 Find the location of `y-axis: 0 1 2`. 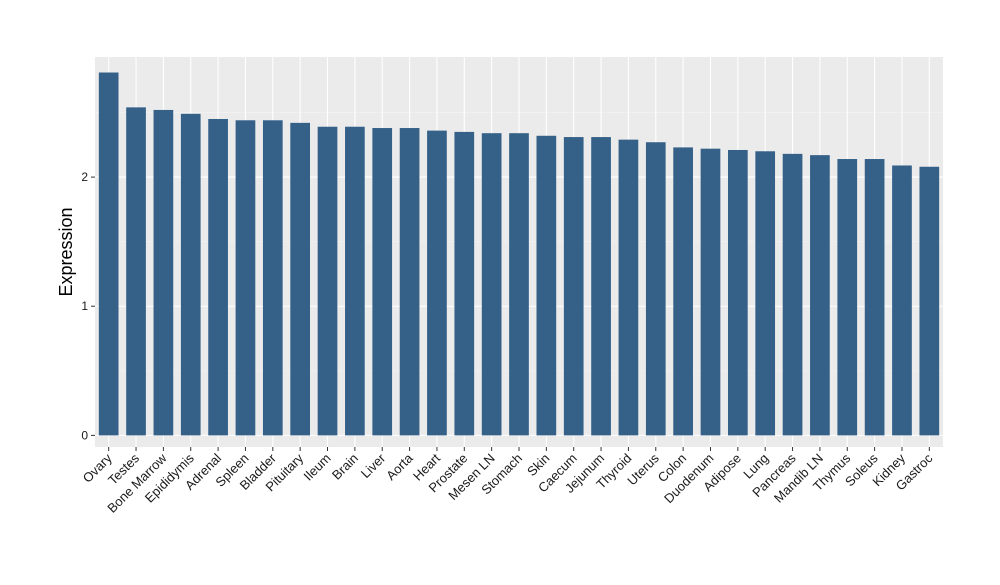

y-axis: 0 1 2 is located at coordinates (88, 306).